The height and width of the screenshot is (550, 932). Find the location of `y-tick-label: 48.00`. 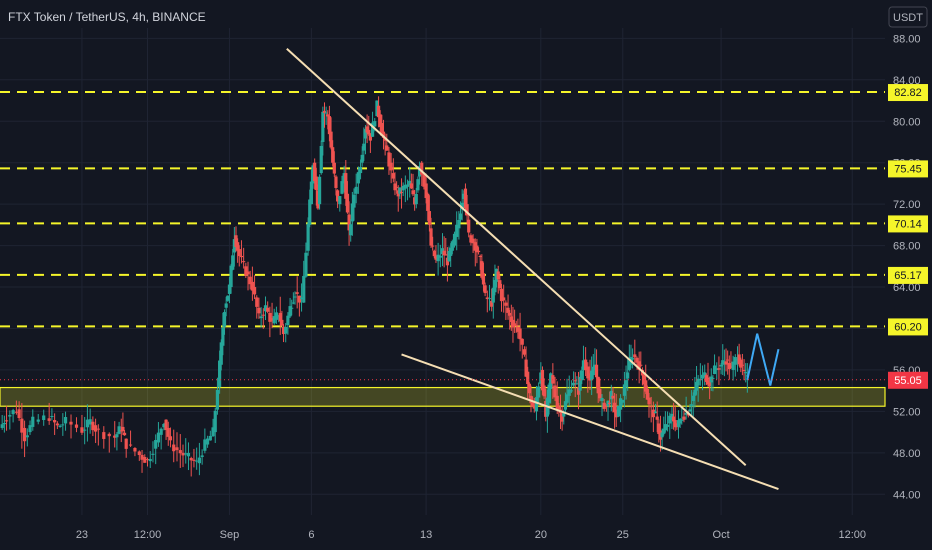

y-tick-label: 48.00 is located at coordinates (907, 454).